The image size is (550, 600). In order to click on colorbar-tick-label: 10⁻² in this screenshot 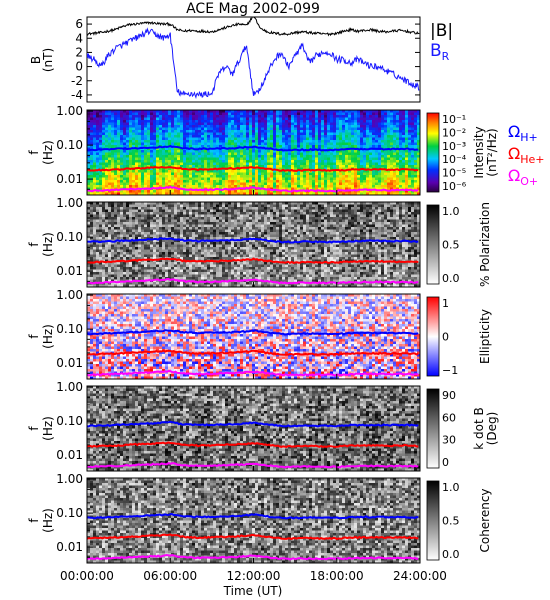, I will do `click(454, 132)`.